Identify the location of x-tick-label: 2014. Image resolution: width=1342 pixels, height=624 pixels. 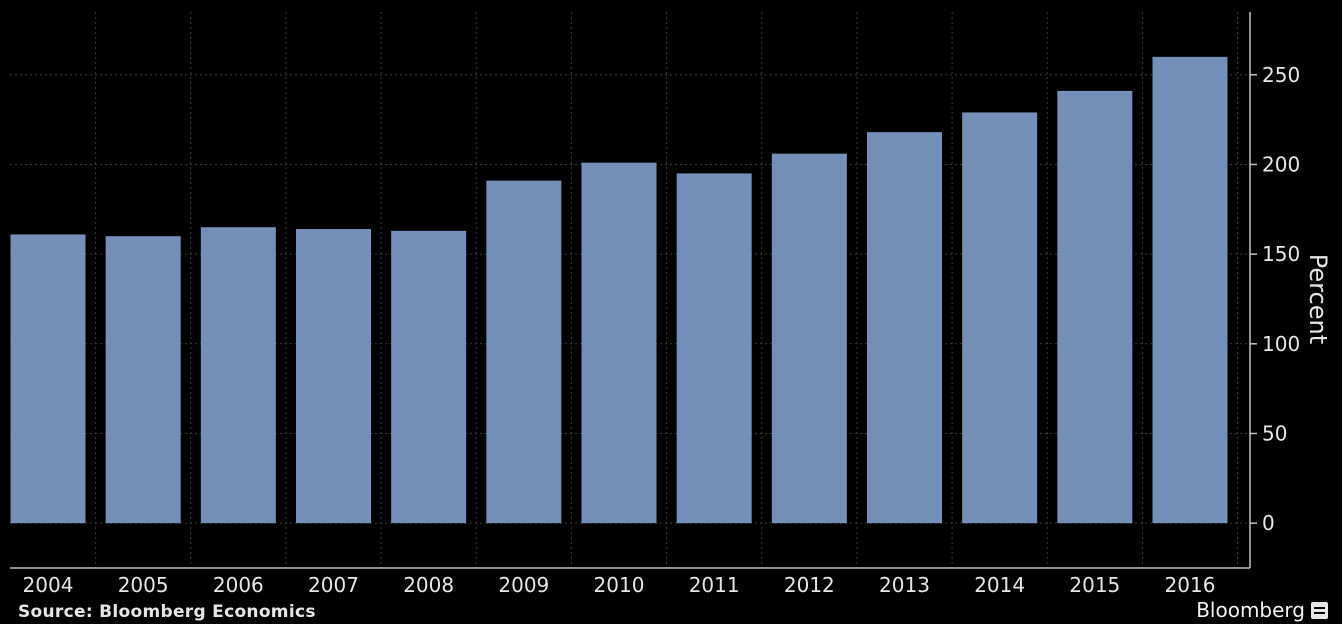
(999, 585).